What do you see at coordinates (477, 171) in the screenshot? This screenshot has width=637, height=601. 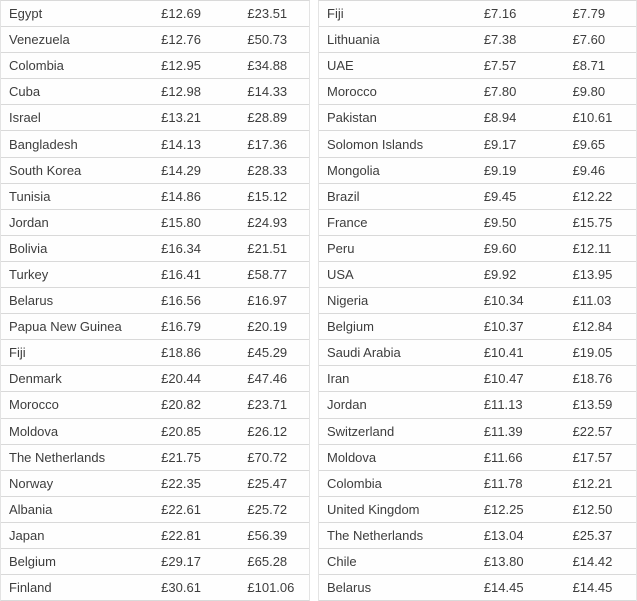 I see `table-row: Mongolia £9.19 £9.46` at bounding box center [477, 171].